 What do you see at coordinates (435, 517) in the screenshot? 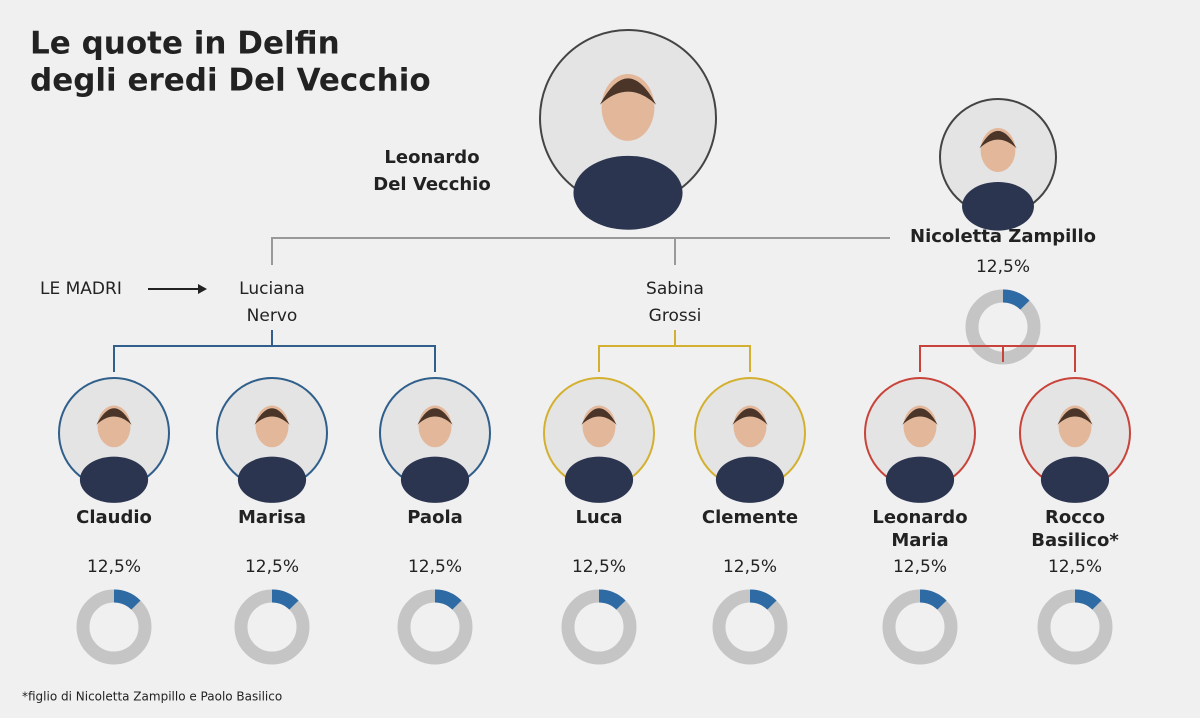
I see `heir-name: Paola` at bounding box center [435, 517].